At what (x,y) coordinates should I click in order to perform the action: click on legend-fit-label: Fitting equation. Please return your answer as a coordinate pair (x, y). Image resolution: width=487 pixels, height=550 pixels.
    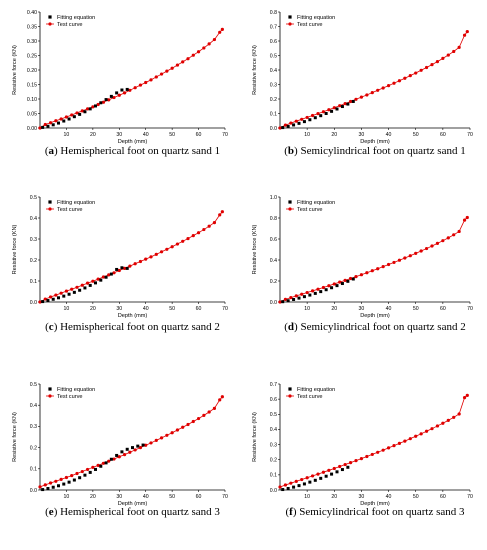
    Looking at the image, I should click on (76, 390).